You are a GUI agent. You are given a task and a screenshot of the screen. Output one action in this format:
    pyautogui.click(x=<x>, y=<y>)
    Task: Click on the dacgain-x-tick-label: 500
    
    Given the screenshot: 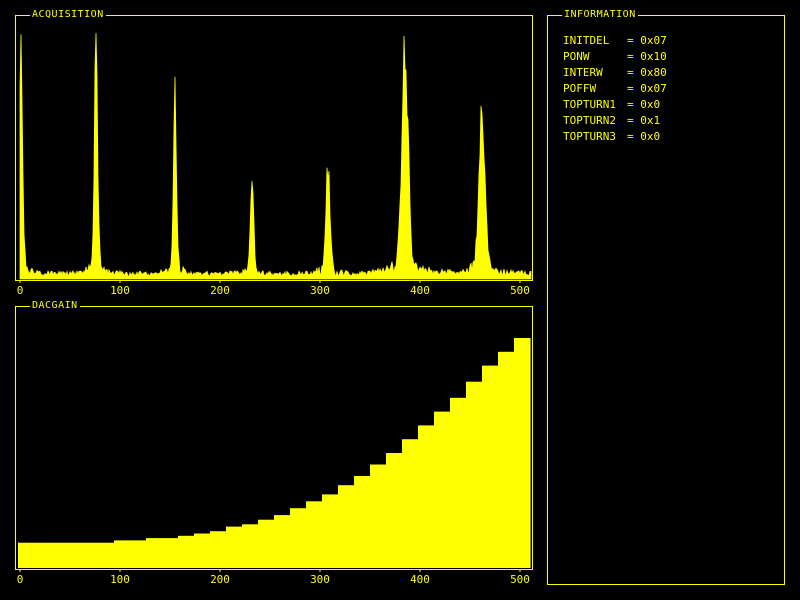 What is the action you would take?
    pyautogui.click(x=520, y=579)
    